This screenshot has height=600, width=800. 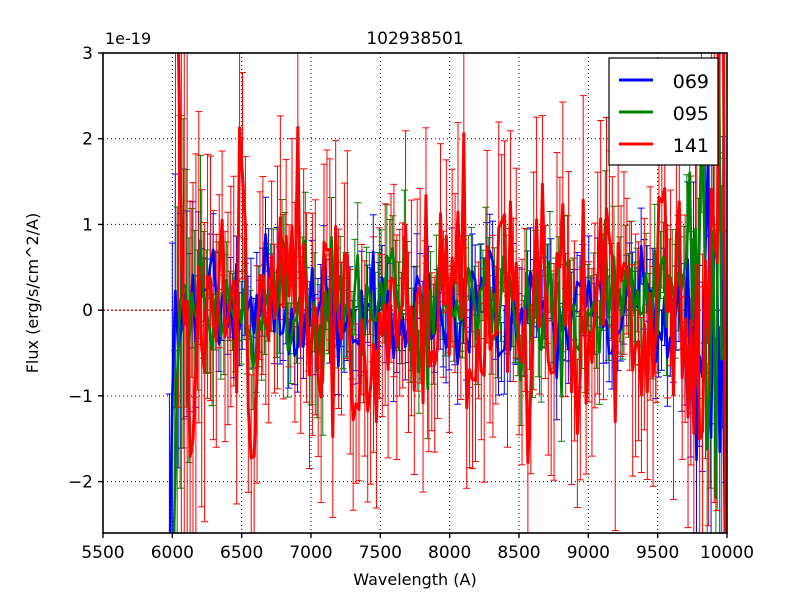 What do you see at coordinates (87, 225) in the screenshot?
I see `y-tick-label: 1` at bounding box center [87, 225].